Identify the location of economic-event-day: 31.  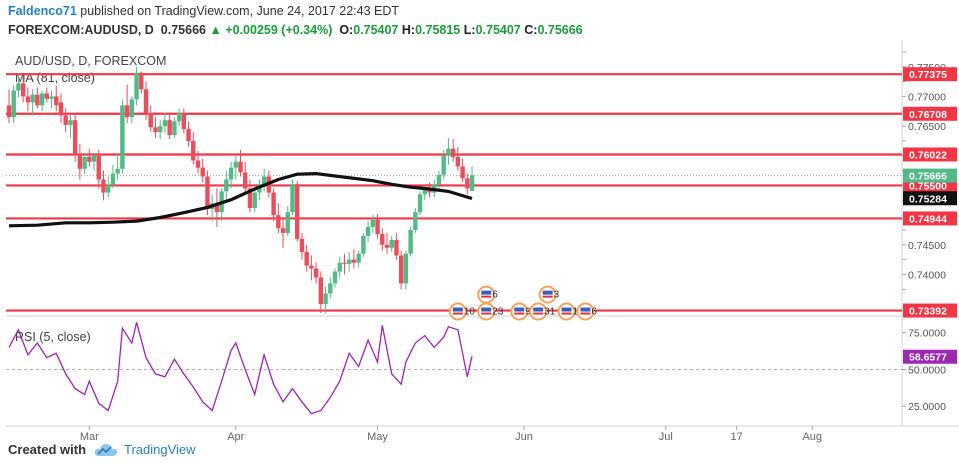
(550, 312).